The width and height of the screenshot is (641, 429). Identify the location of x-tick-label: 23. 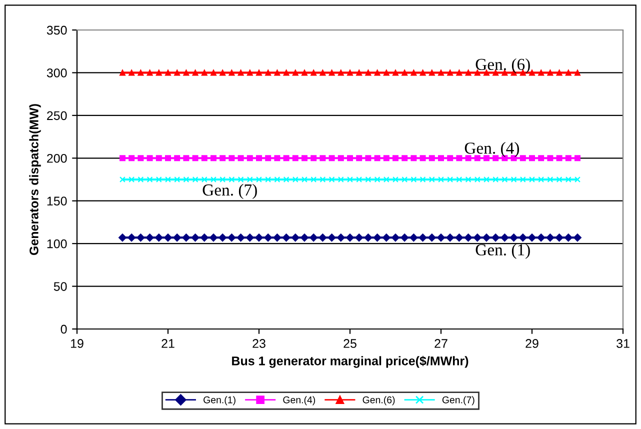
(259, 343).